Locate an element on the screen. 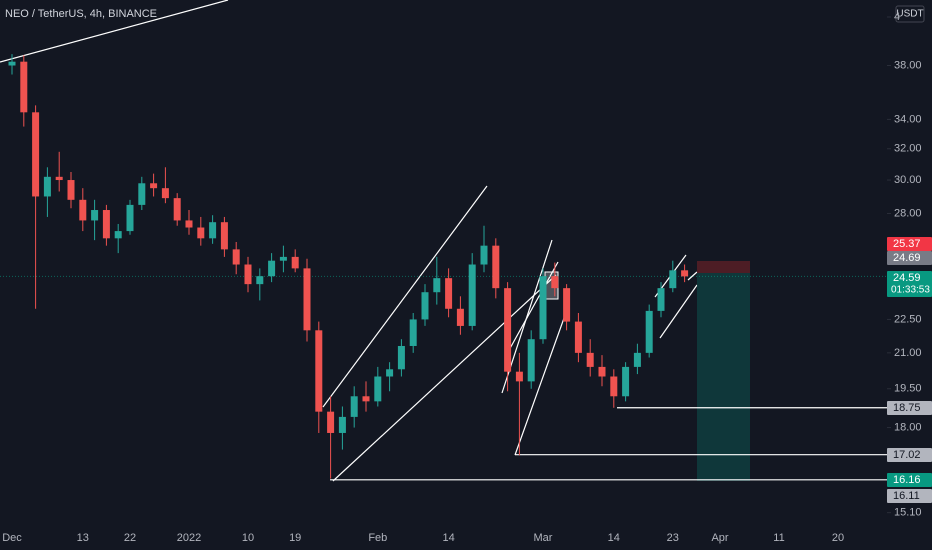 The image size is (932, 550). price-badge-label: 24.69 is located at coordinates (907, 258).